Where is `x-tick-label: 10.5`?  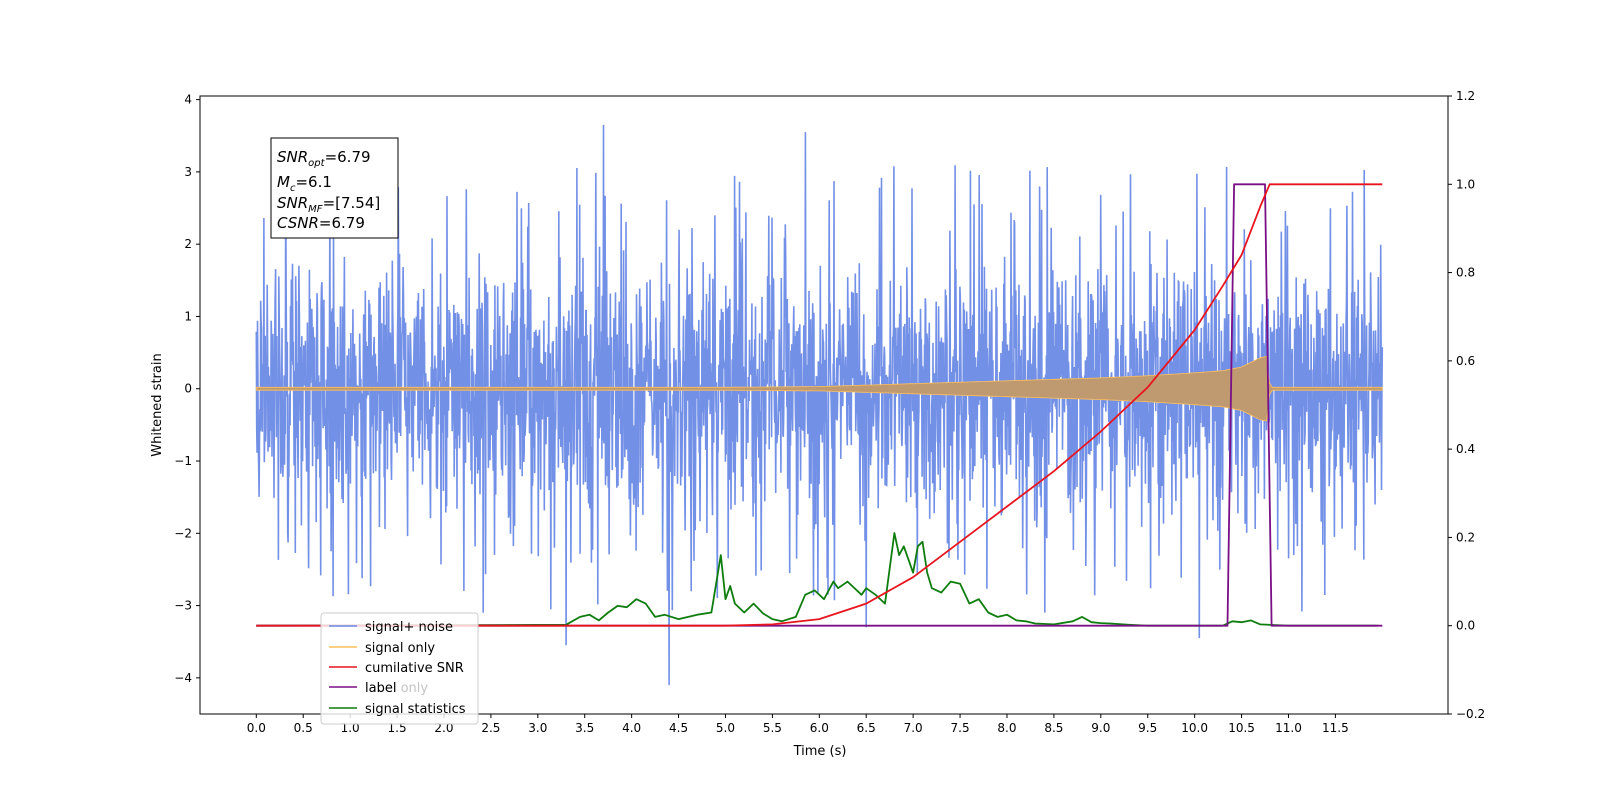
x-tick-label: 10.5 is located at coordinates (1241, 728).